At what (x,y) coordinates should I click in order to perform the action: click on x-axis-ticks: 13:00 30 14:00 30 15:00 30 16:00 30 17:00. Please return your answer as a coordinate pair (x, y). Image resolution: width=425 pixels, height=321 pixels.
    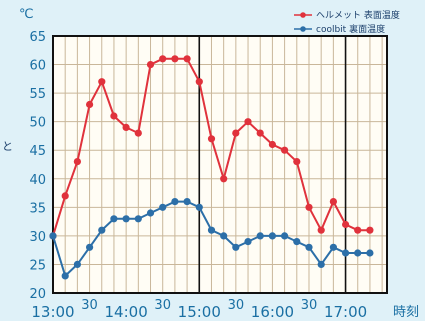
    Looking at the image, I should click on (199, 309).